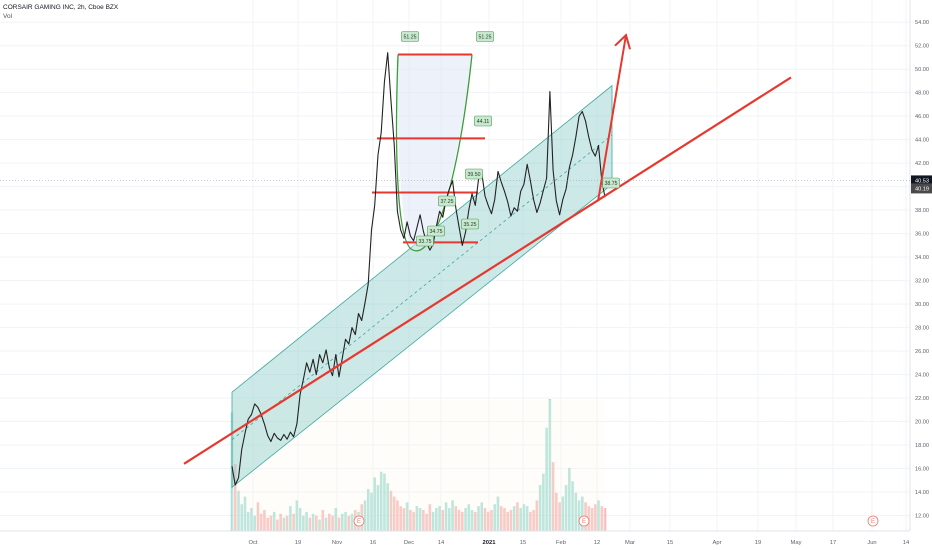  Describe the element at coordinates (922, 305) in the screenshot. I see `price-tick-label: 30.00` at that location.